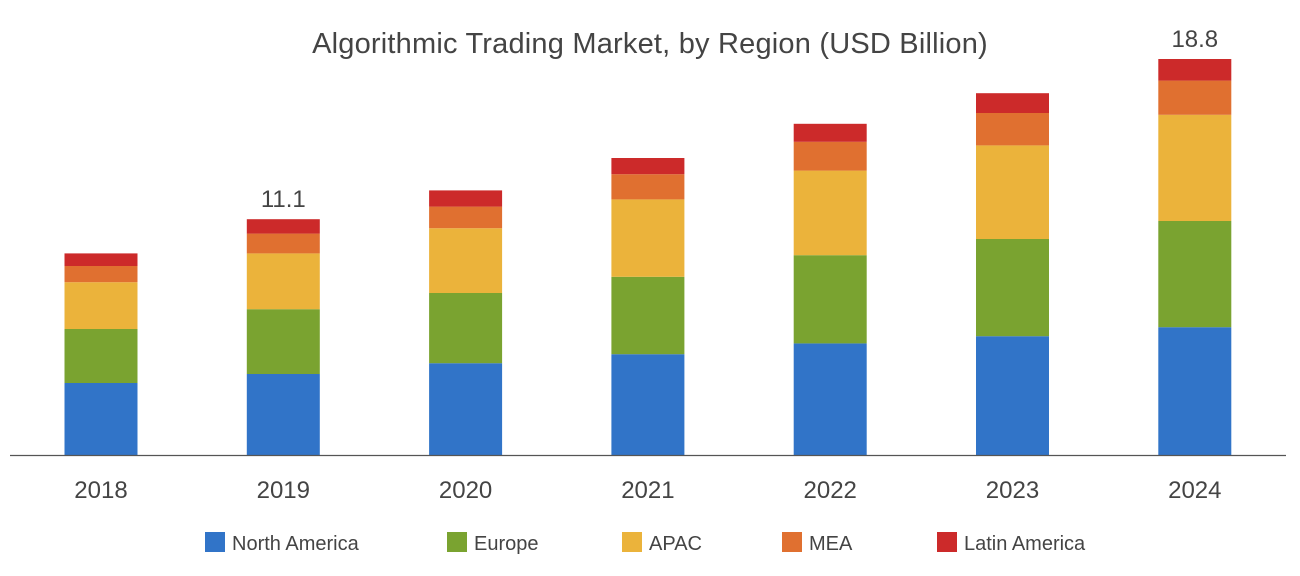  I want to click on bar-mea-2021, so click(648, 187).